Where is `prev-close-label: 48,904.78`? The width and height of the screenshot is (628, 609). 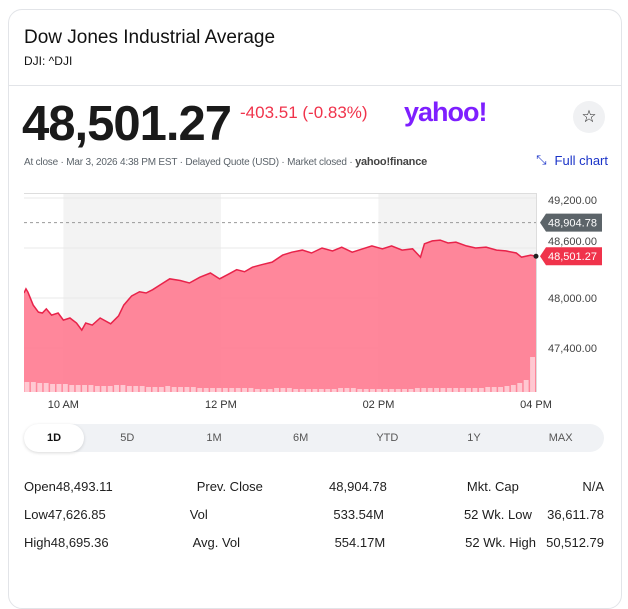 prev-close-label: 48,904.78 is located at coordinates (572, 224).